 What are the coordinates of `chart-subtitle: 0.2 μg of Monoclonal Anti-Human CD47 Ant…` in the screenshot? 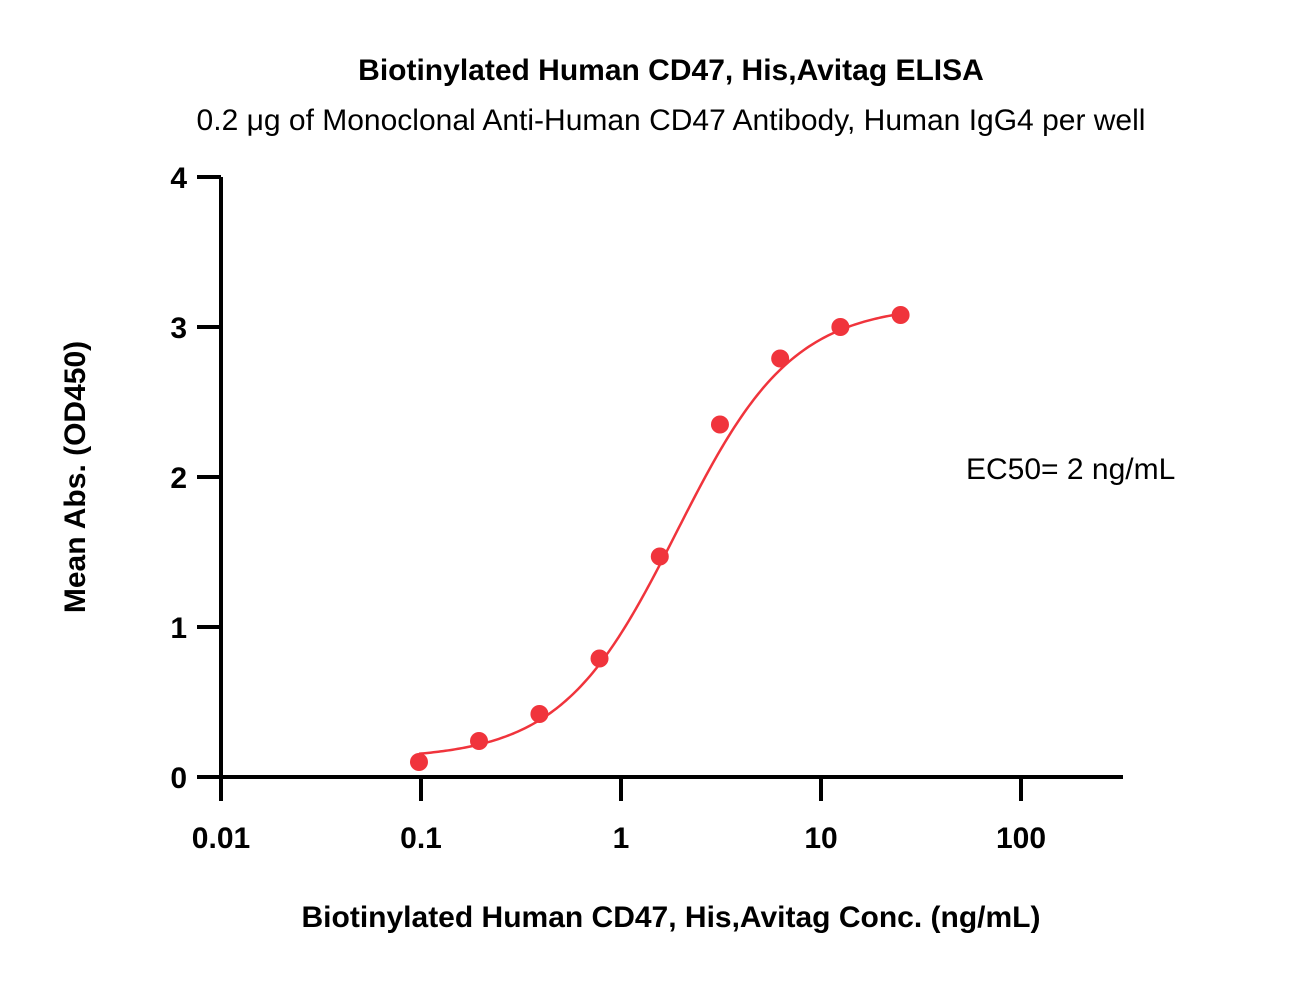 It's located at (671, 120).